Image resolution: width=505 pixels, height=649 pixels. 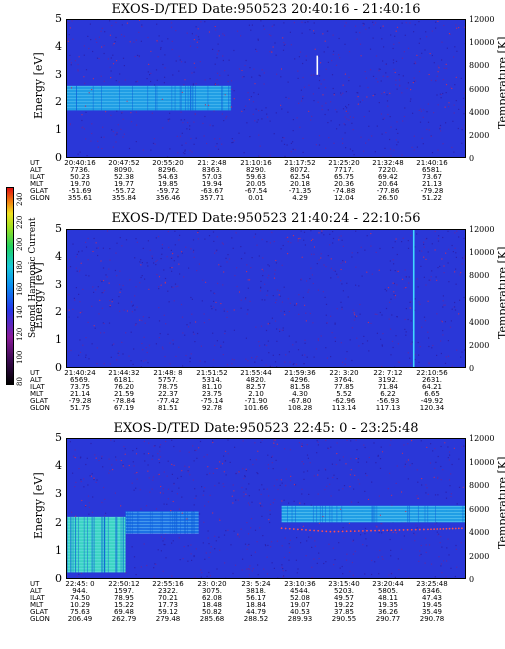 What do you see at coordinates (124, 598) in the screenshot?
I see `ephemeris-cell: 78.95` at bounding box center [124, 598].